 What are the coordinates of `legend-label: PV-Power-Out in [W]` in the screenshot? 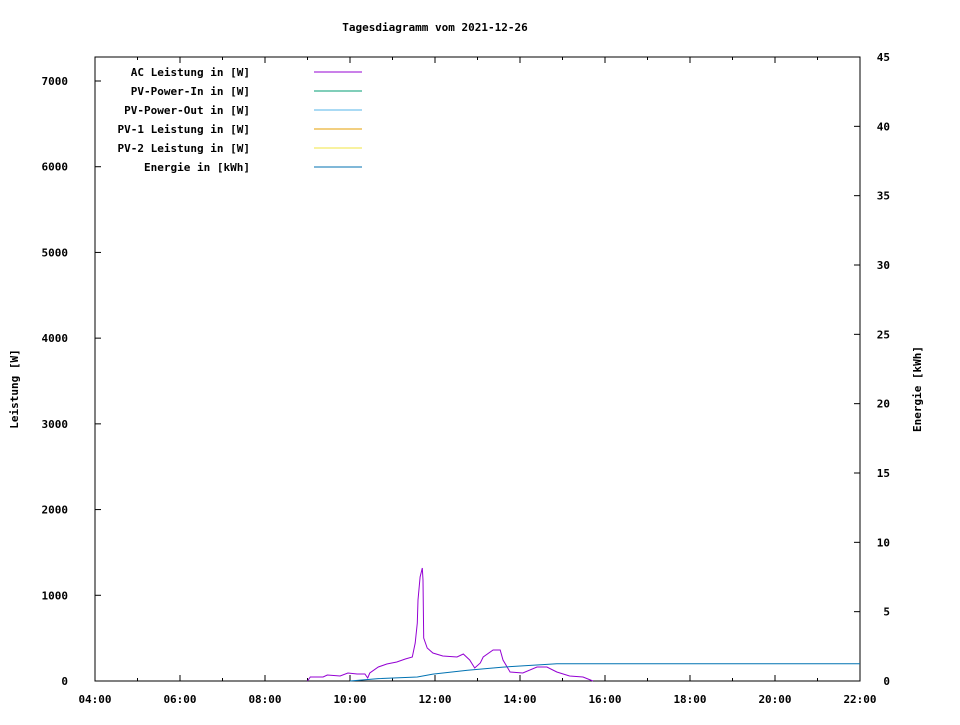 It's located at (187, 110).